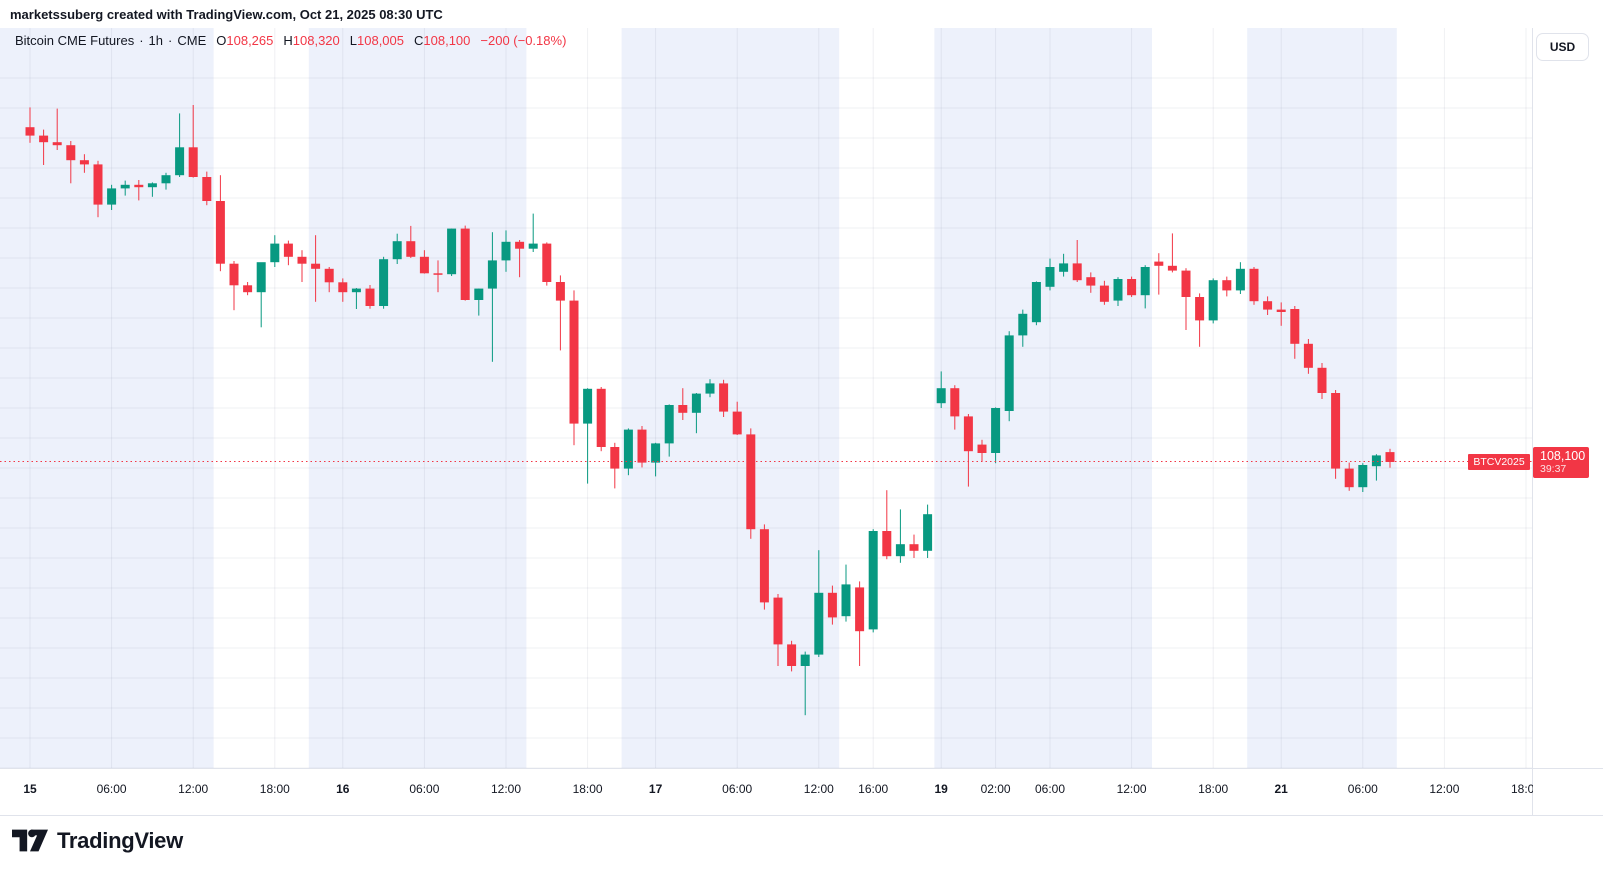  What do you see at coordinates (30, 789) in the screenshot?
I see `time-axis-label: 15` at bounding box center [30, 789].